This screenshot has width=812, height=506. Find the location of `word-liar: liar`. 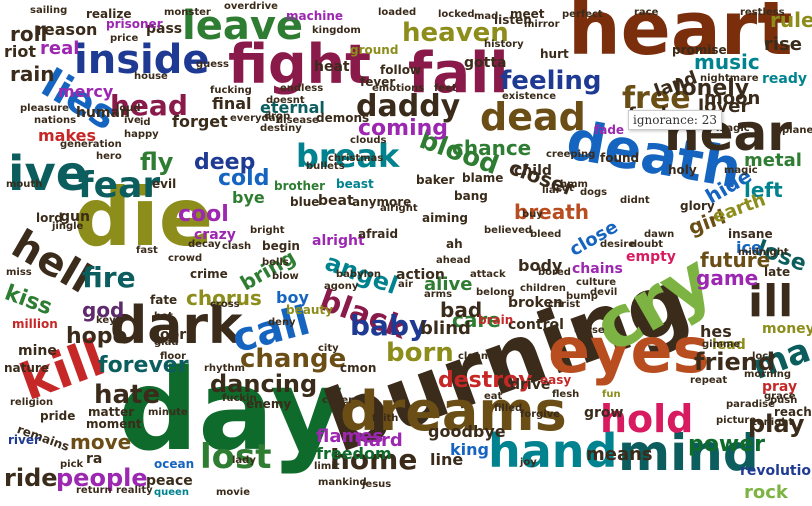

word-liar: liar is located at coordinates (551, 190).